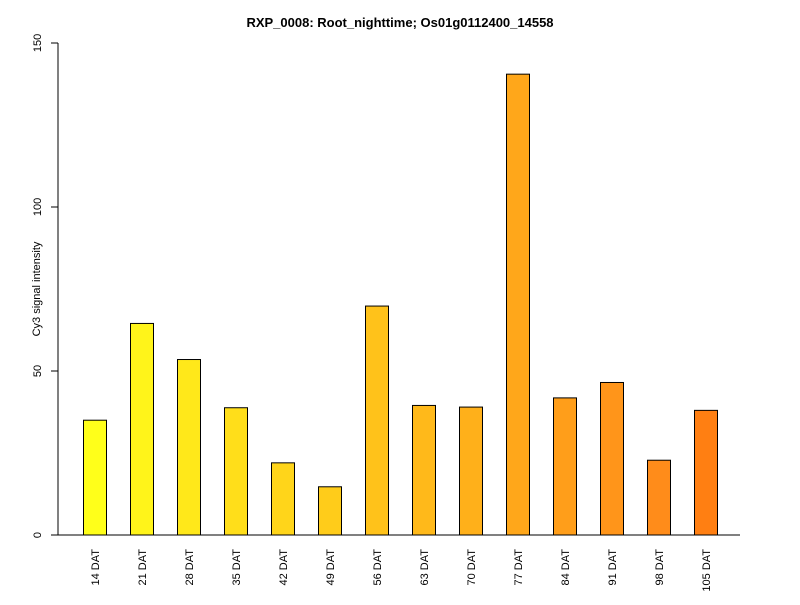 The image size is (800, 605). Describe the element at coordinates (37, 288) in the screenshot. I see `y-axis-label: Cy3 signal intensity` at that location.